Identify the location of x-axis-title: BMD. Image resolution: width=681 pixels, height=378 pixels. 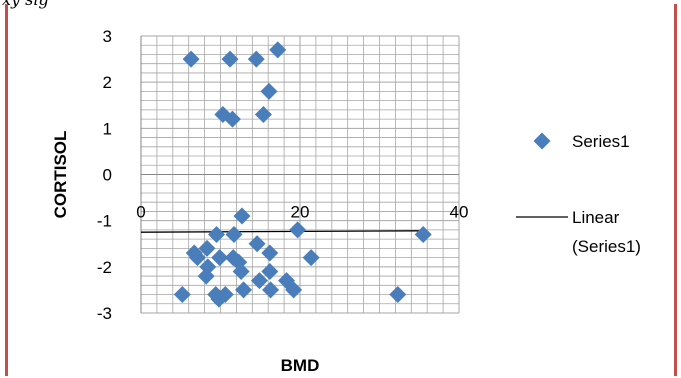
(300, 365).